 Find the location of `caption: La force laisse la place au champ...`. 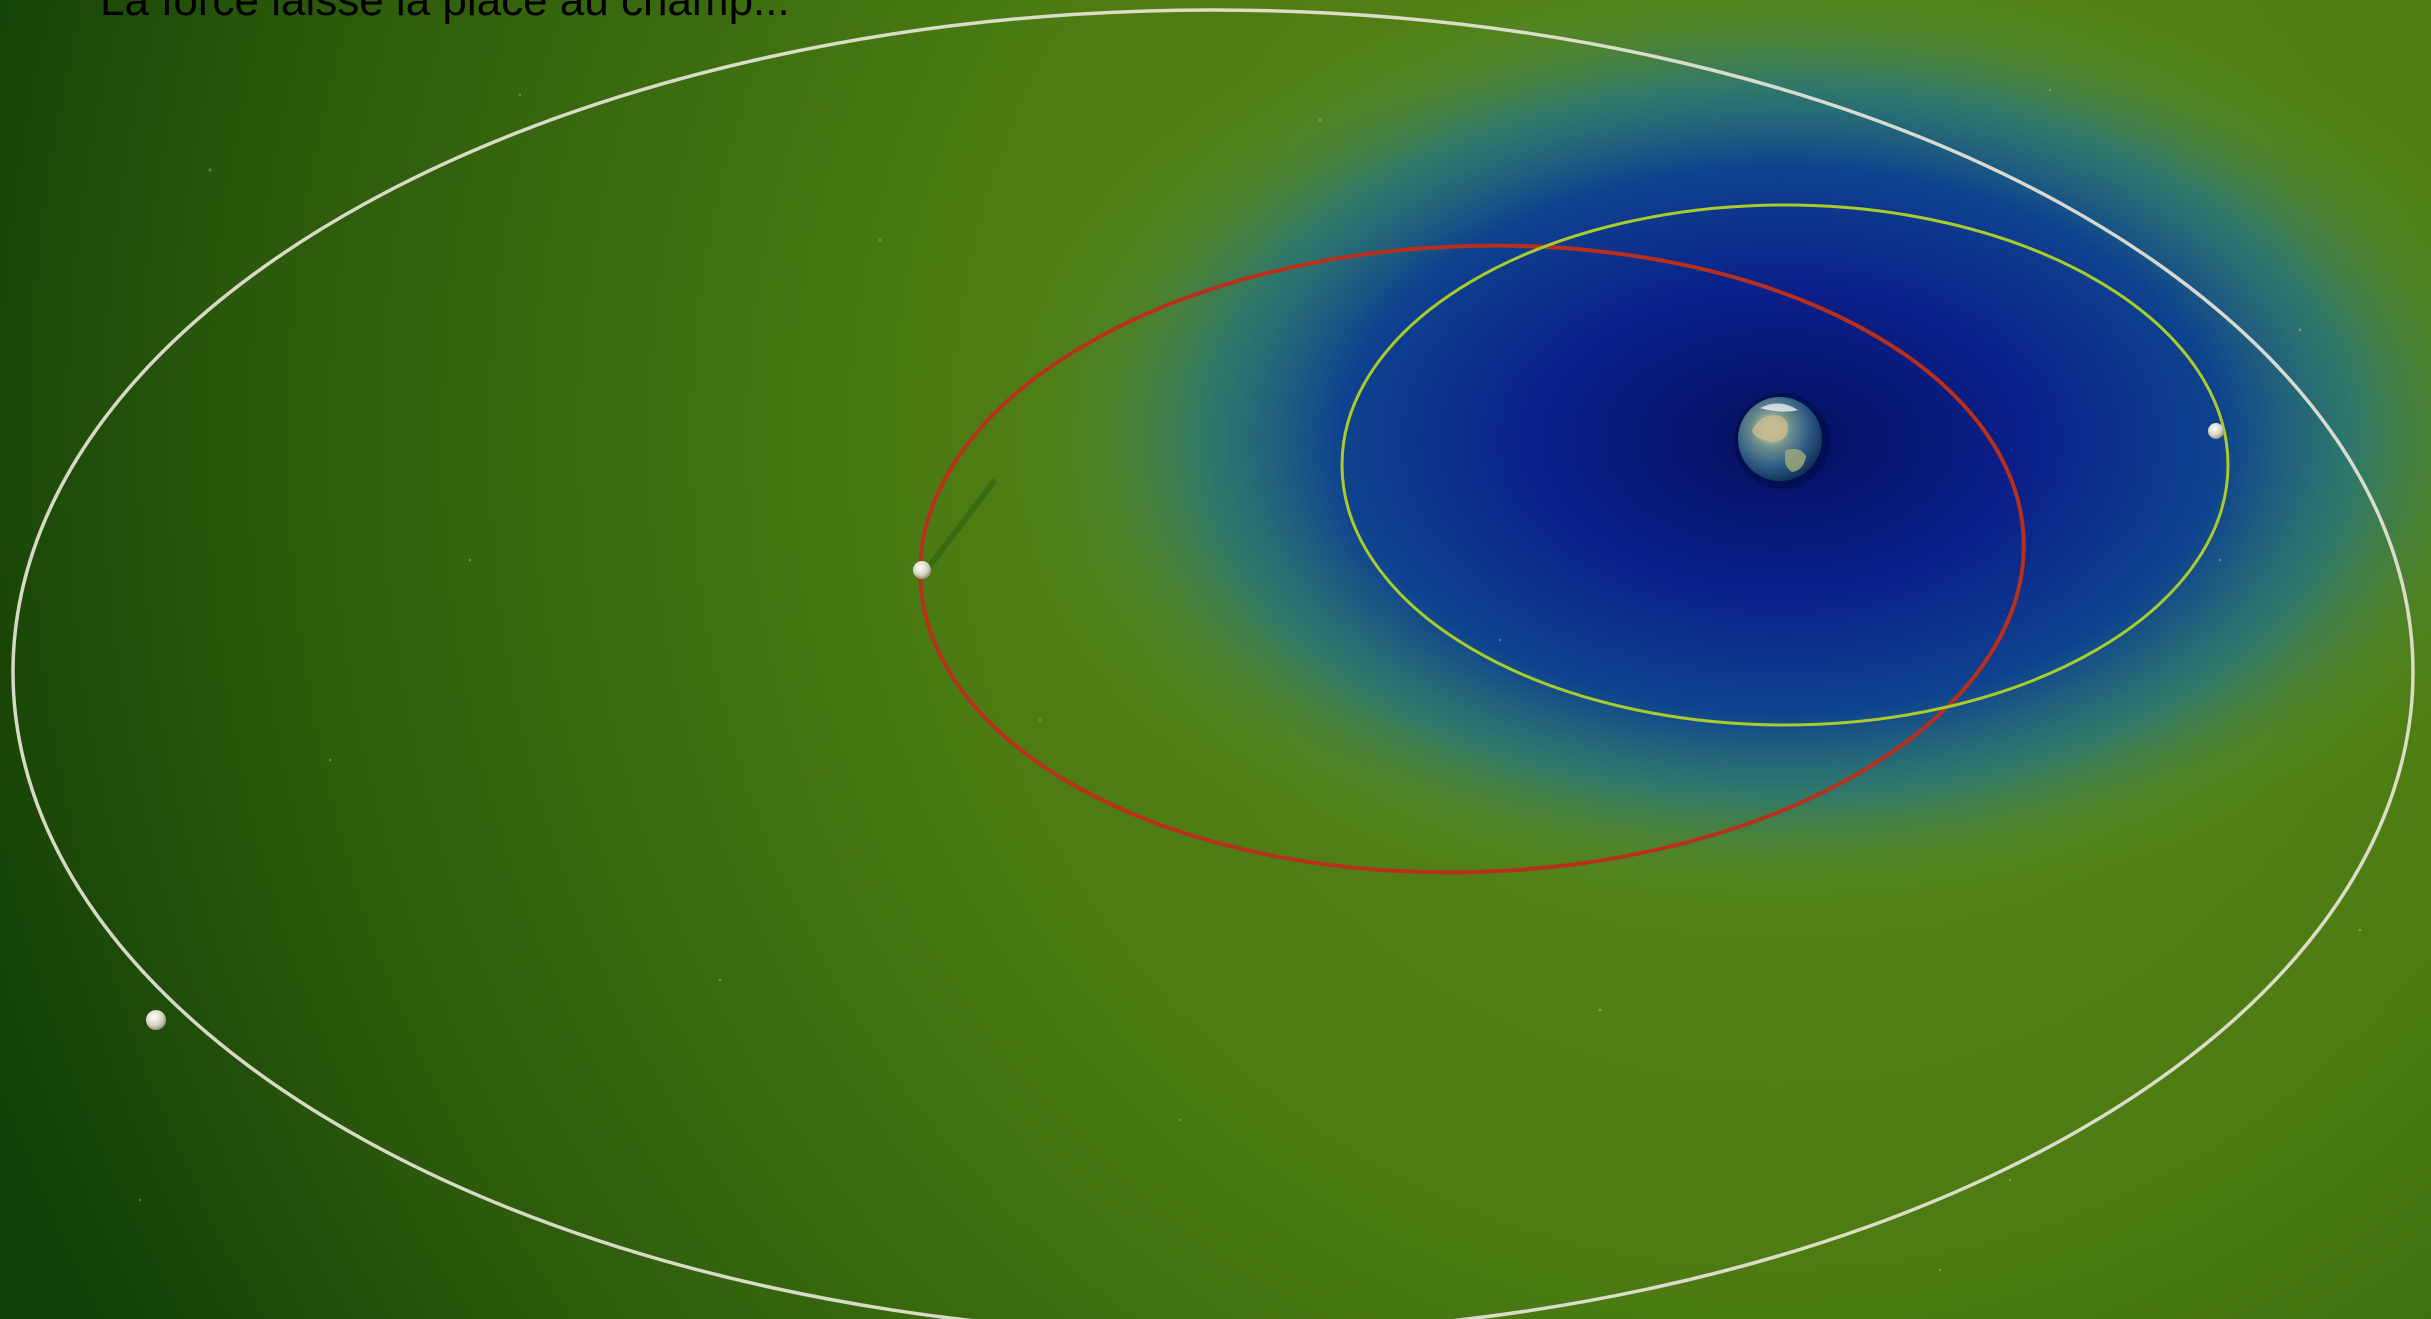

caption: La force laisse la place au champ... is located at coordinates (445, 12).